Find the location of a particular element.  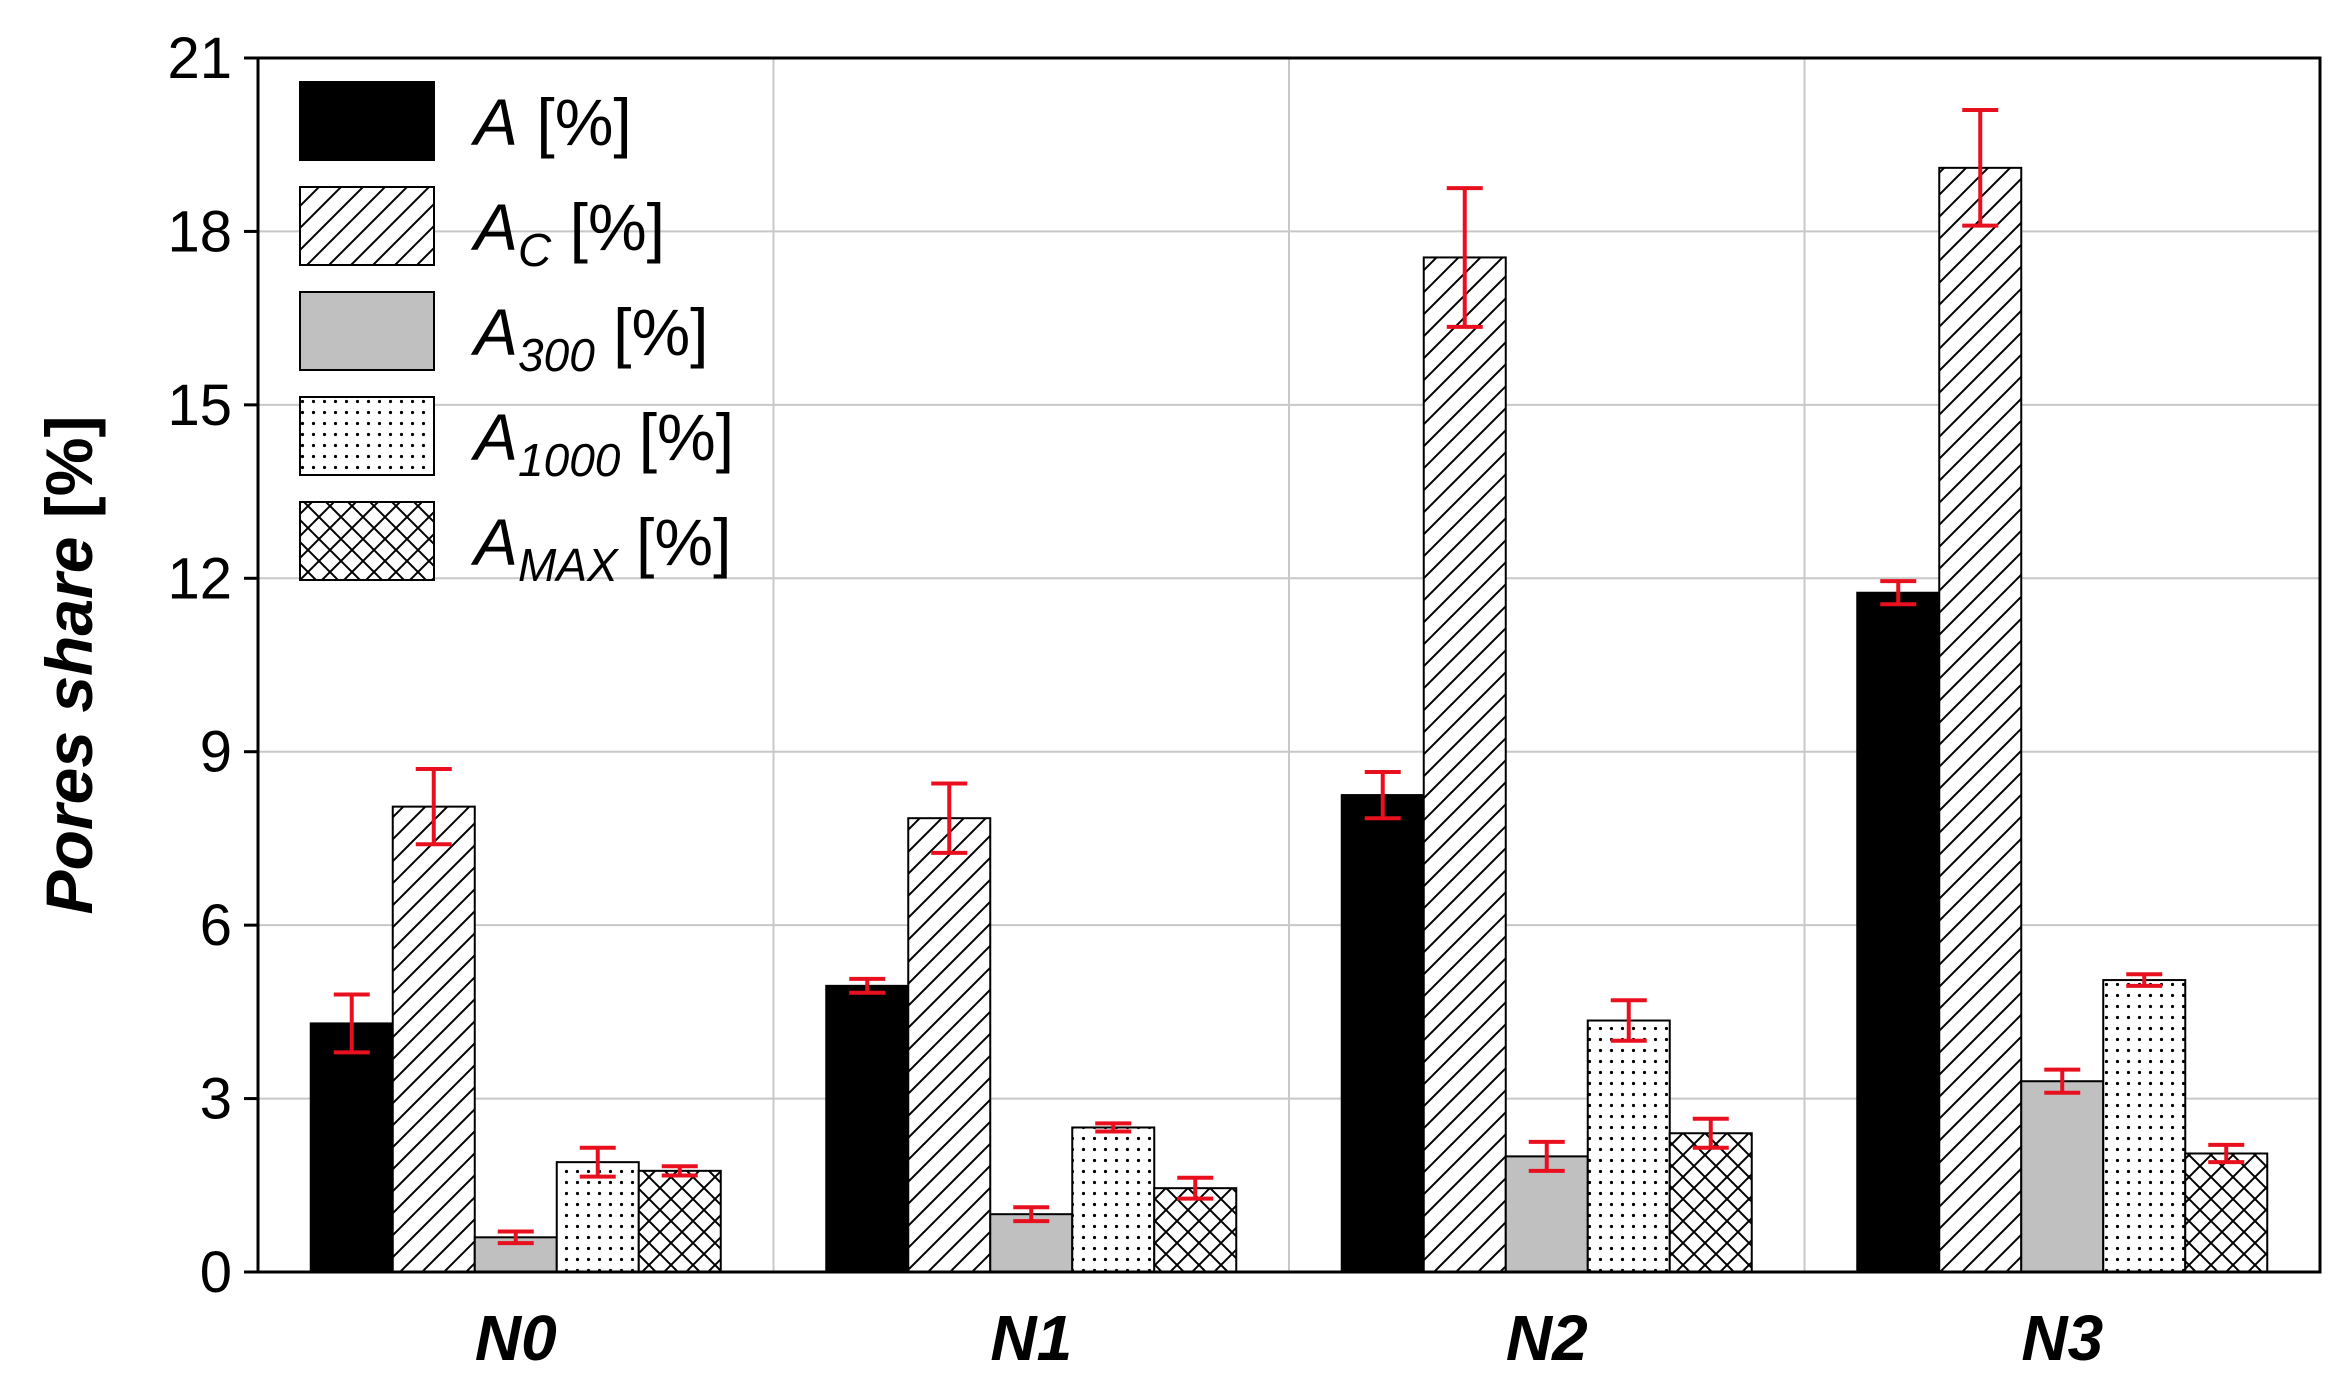

y-tick-label-12: 12 is located at coordinates (199, 578).